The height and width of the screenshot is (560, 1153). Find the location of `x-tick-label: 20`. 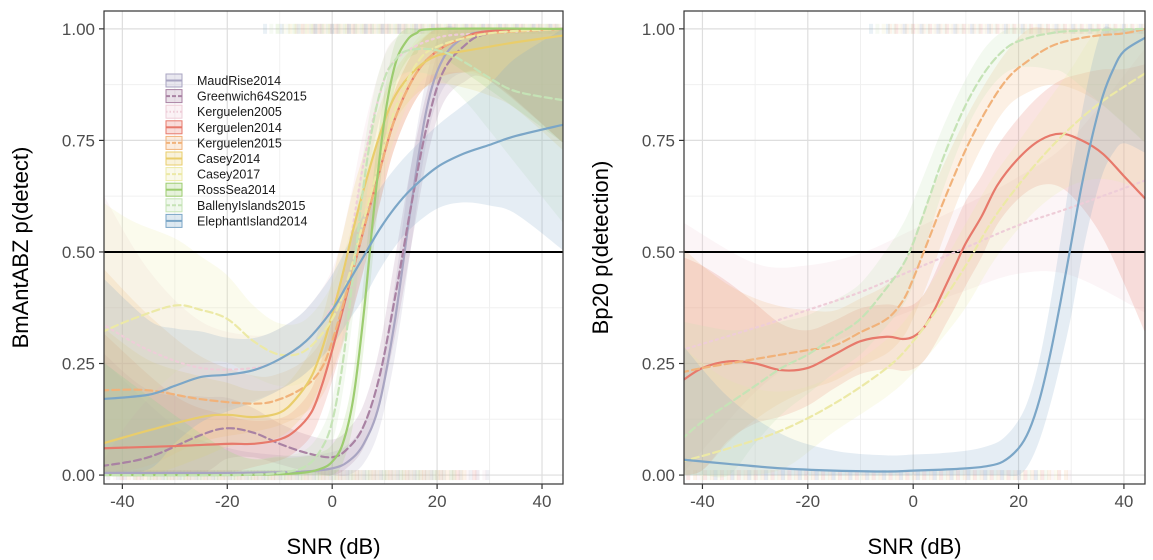

x-tick-label: 20 is located at coordinates (1018, 501).